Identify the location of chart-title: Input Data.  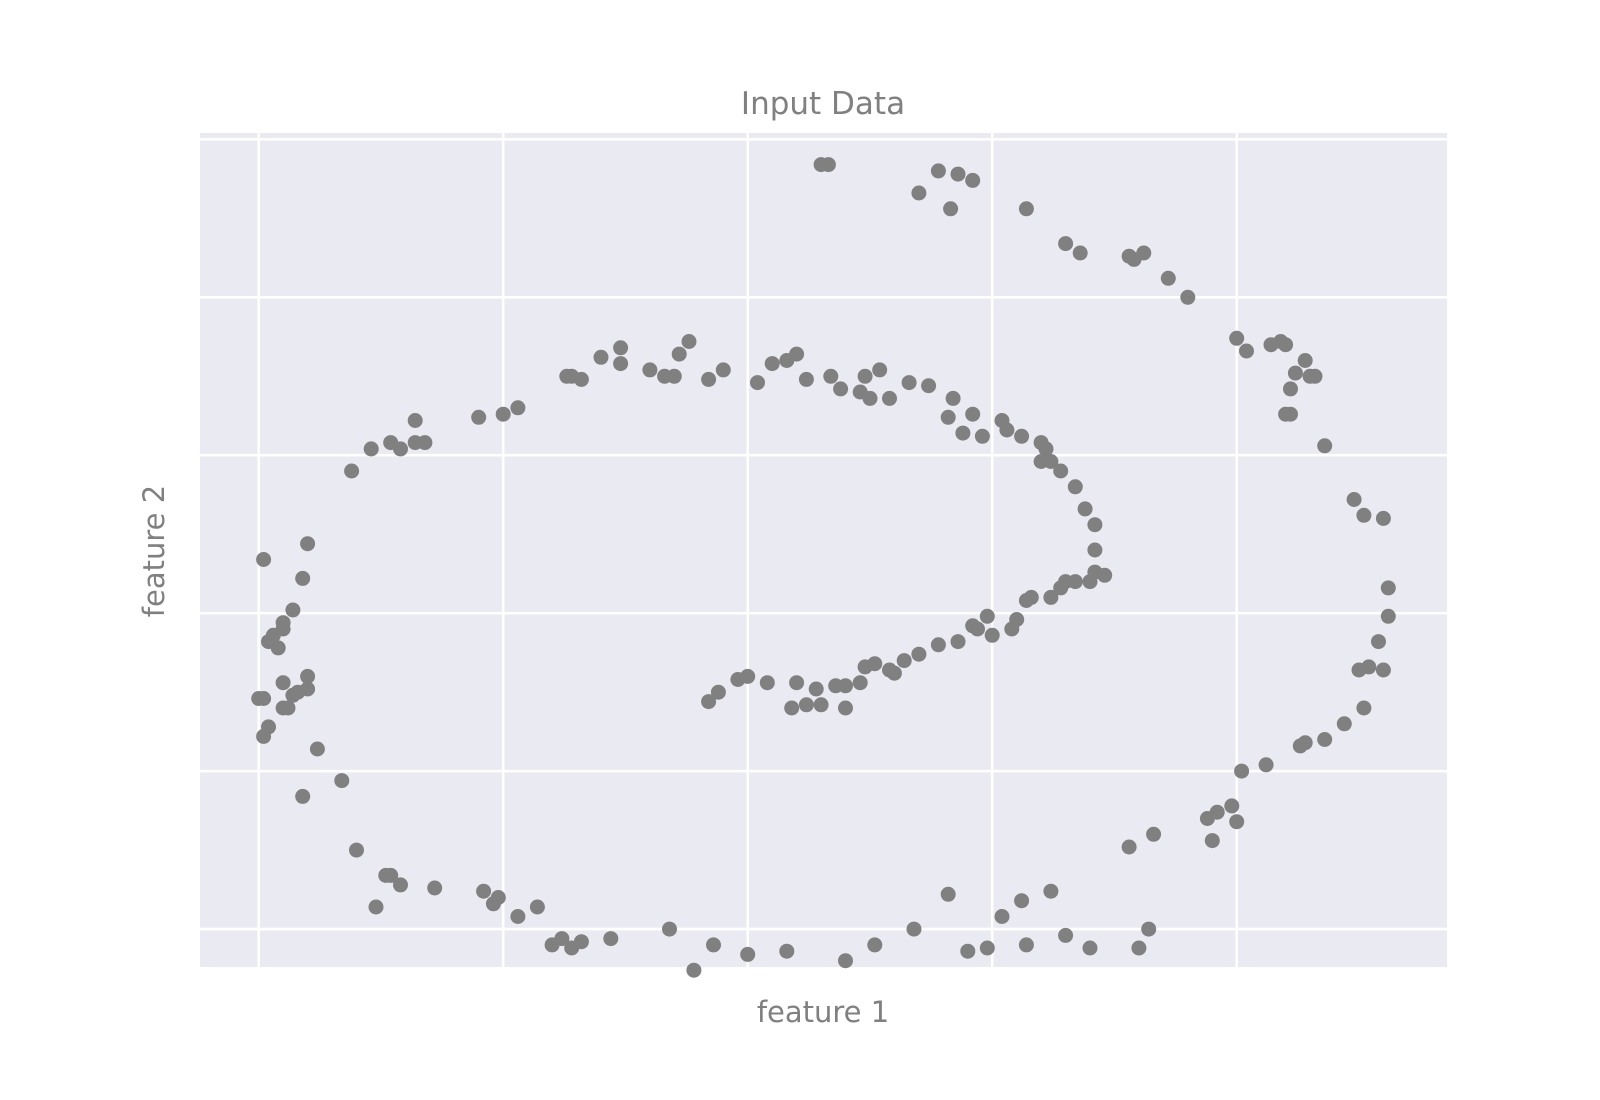
(823, 104).